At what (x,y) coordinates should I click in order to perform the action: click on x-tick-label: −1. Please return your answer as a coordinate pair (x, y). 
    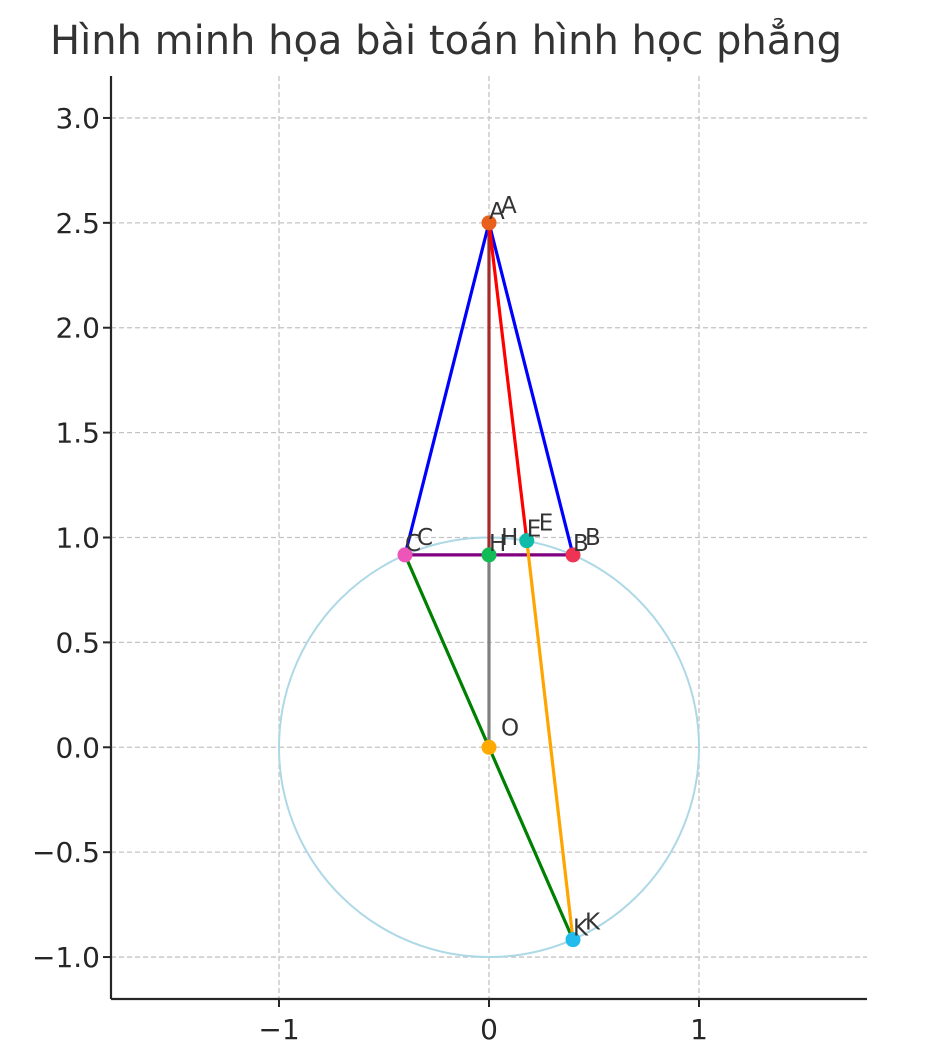
    Looking at the image, I should click on (278, 1029).